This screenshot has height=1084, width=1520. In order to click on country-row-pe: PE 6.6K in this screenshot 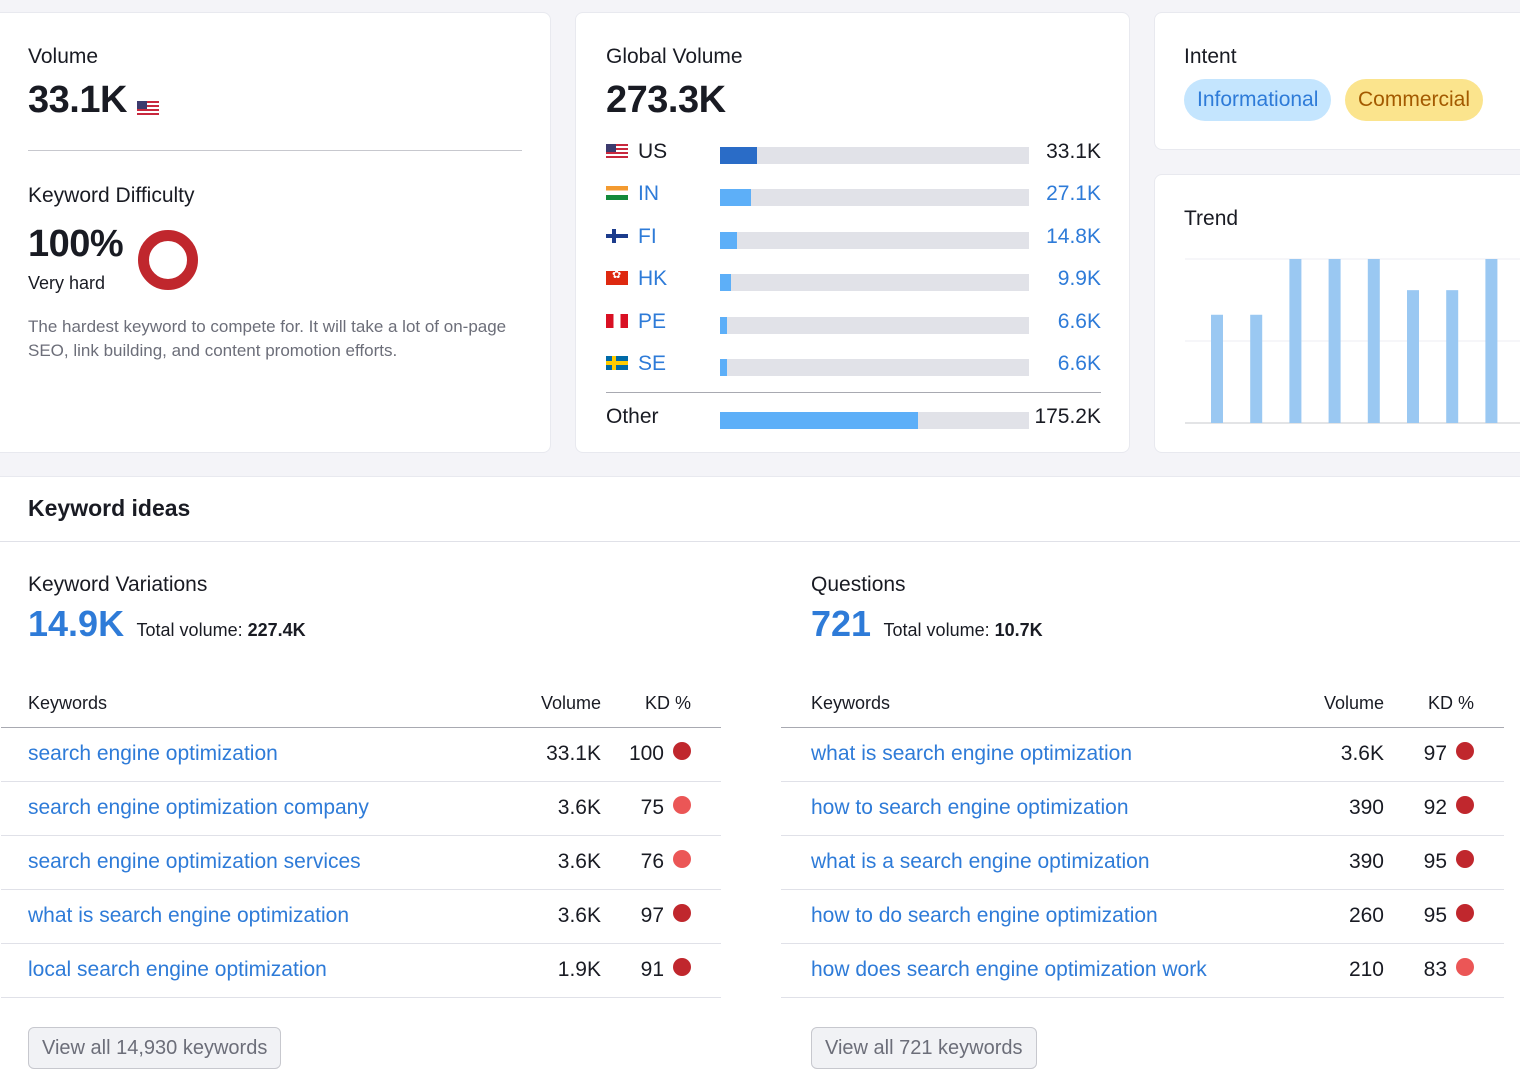, I will do `click(853, 325)`.